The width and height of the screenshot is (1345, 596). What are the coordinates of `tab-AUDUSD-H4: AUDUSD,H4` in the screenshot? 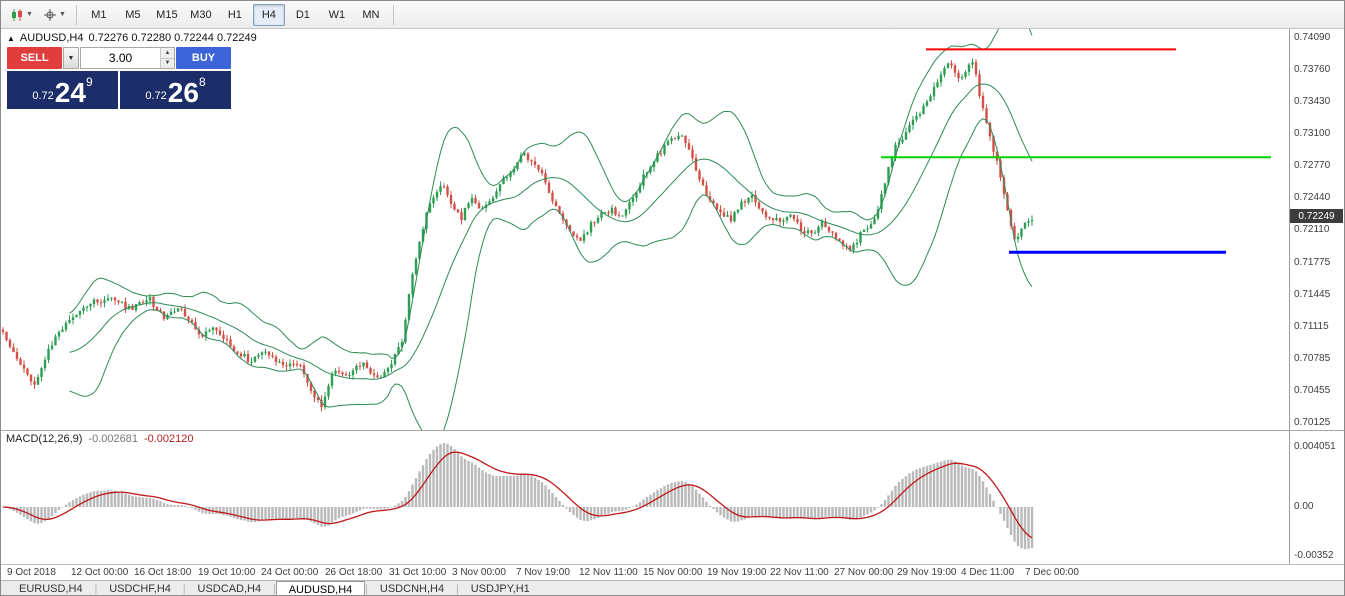 It's located at (320, 588).